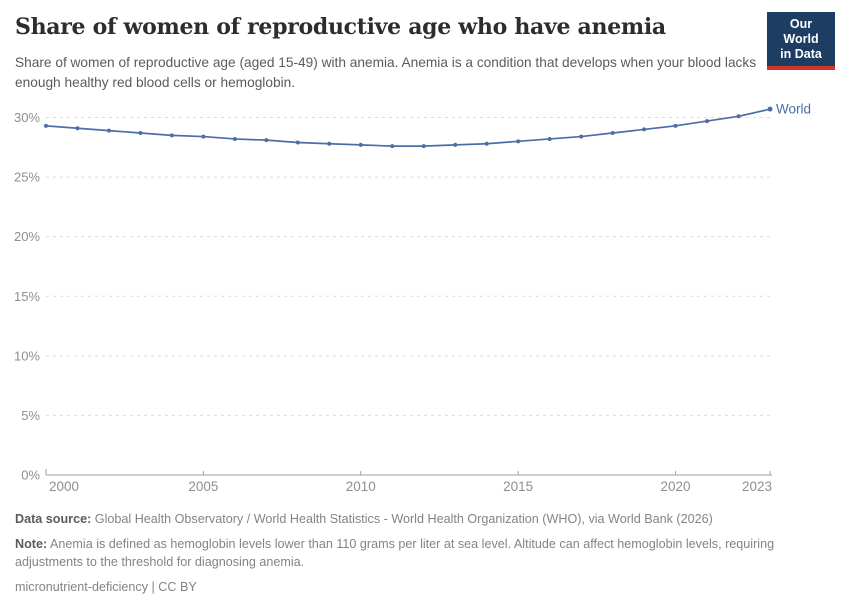 Image resolution: width=850 pixels, height=600 pixels. Describe the element at coordinates (27, 117) in the screenshot. I see `svg-text: 30%` at that location.